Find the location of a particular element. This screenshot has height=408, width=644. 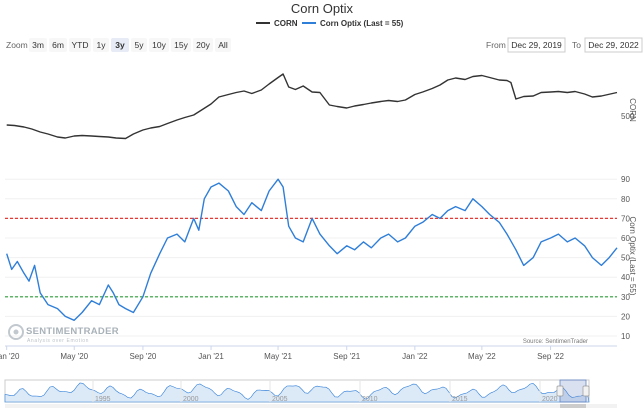

legend-item-corn: CORN is located at coordinates (277, 23).